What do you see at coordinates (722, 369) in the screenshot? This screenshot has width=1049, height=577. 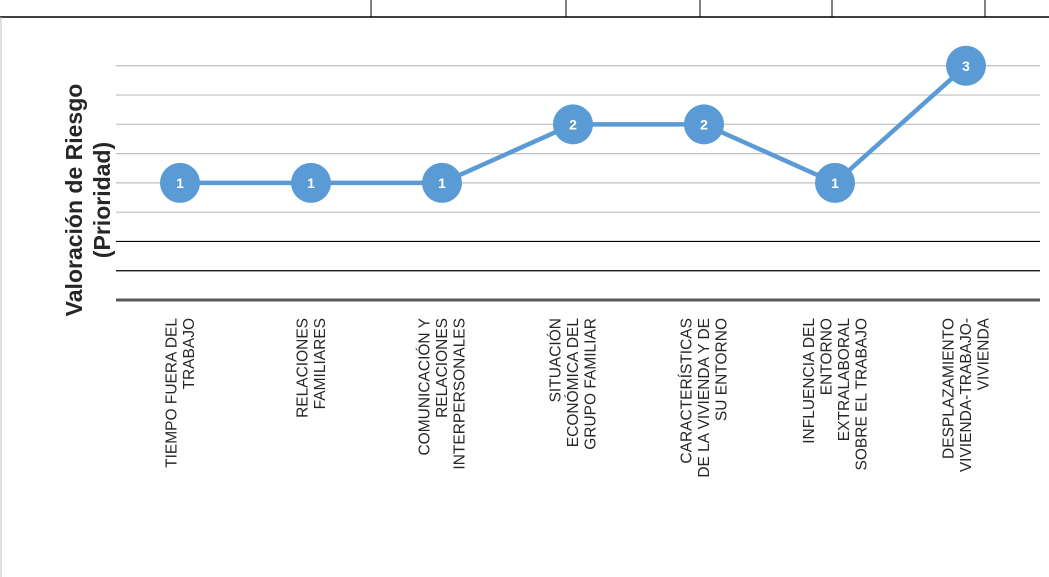 I see `x-tick-label-line: SU ENTORNO` at bounding box center [722, 369].